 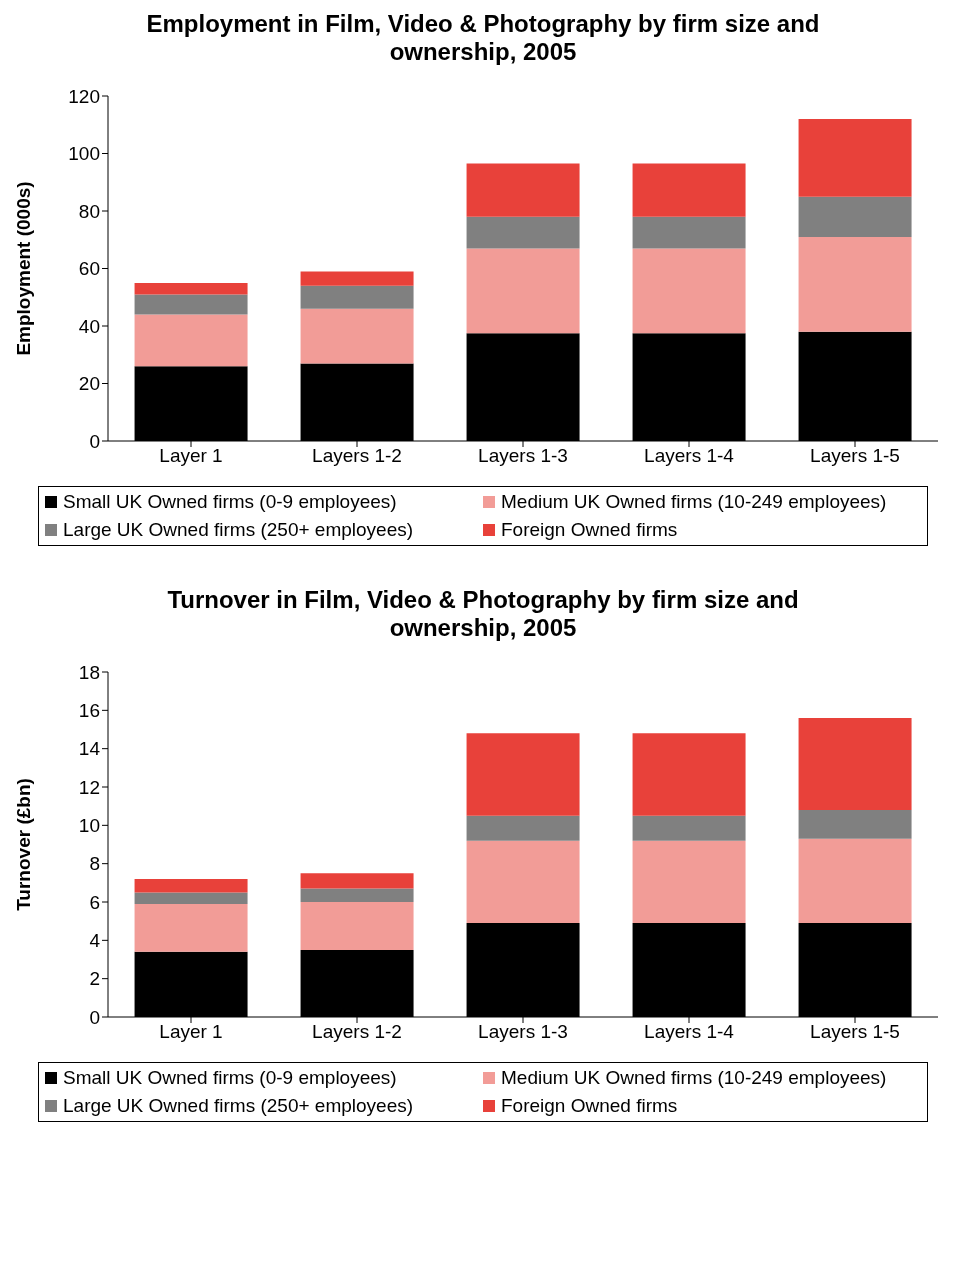 I want to click on chart-title: Employment in Film, Video & Photography by firm size and ownership, 2005, so click(x=483, y=38).